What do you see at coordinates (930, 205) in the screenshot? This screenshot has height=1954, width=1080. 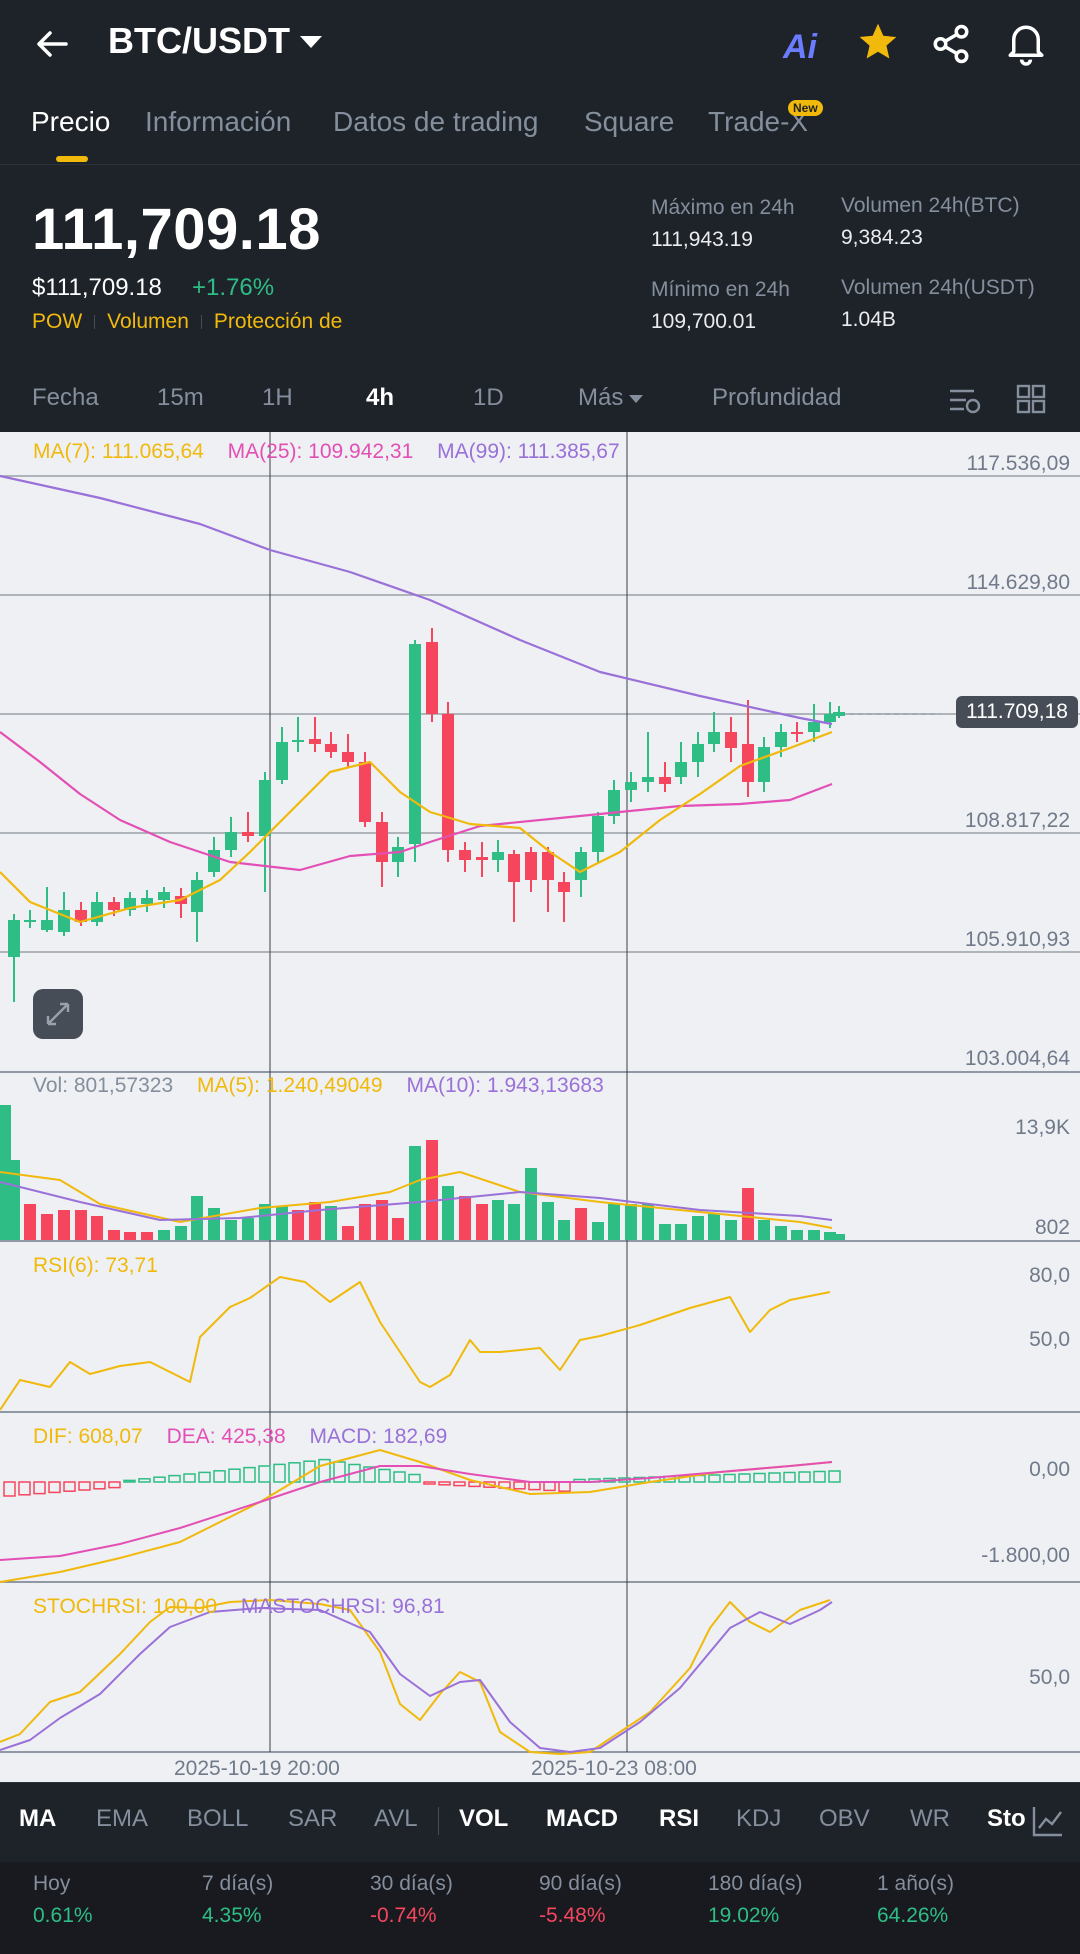 I see `vol-btc-label: Volumen 24h(BTC)` at bounding box center [930, 205].